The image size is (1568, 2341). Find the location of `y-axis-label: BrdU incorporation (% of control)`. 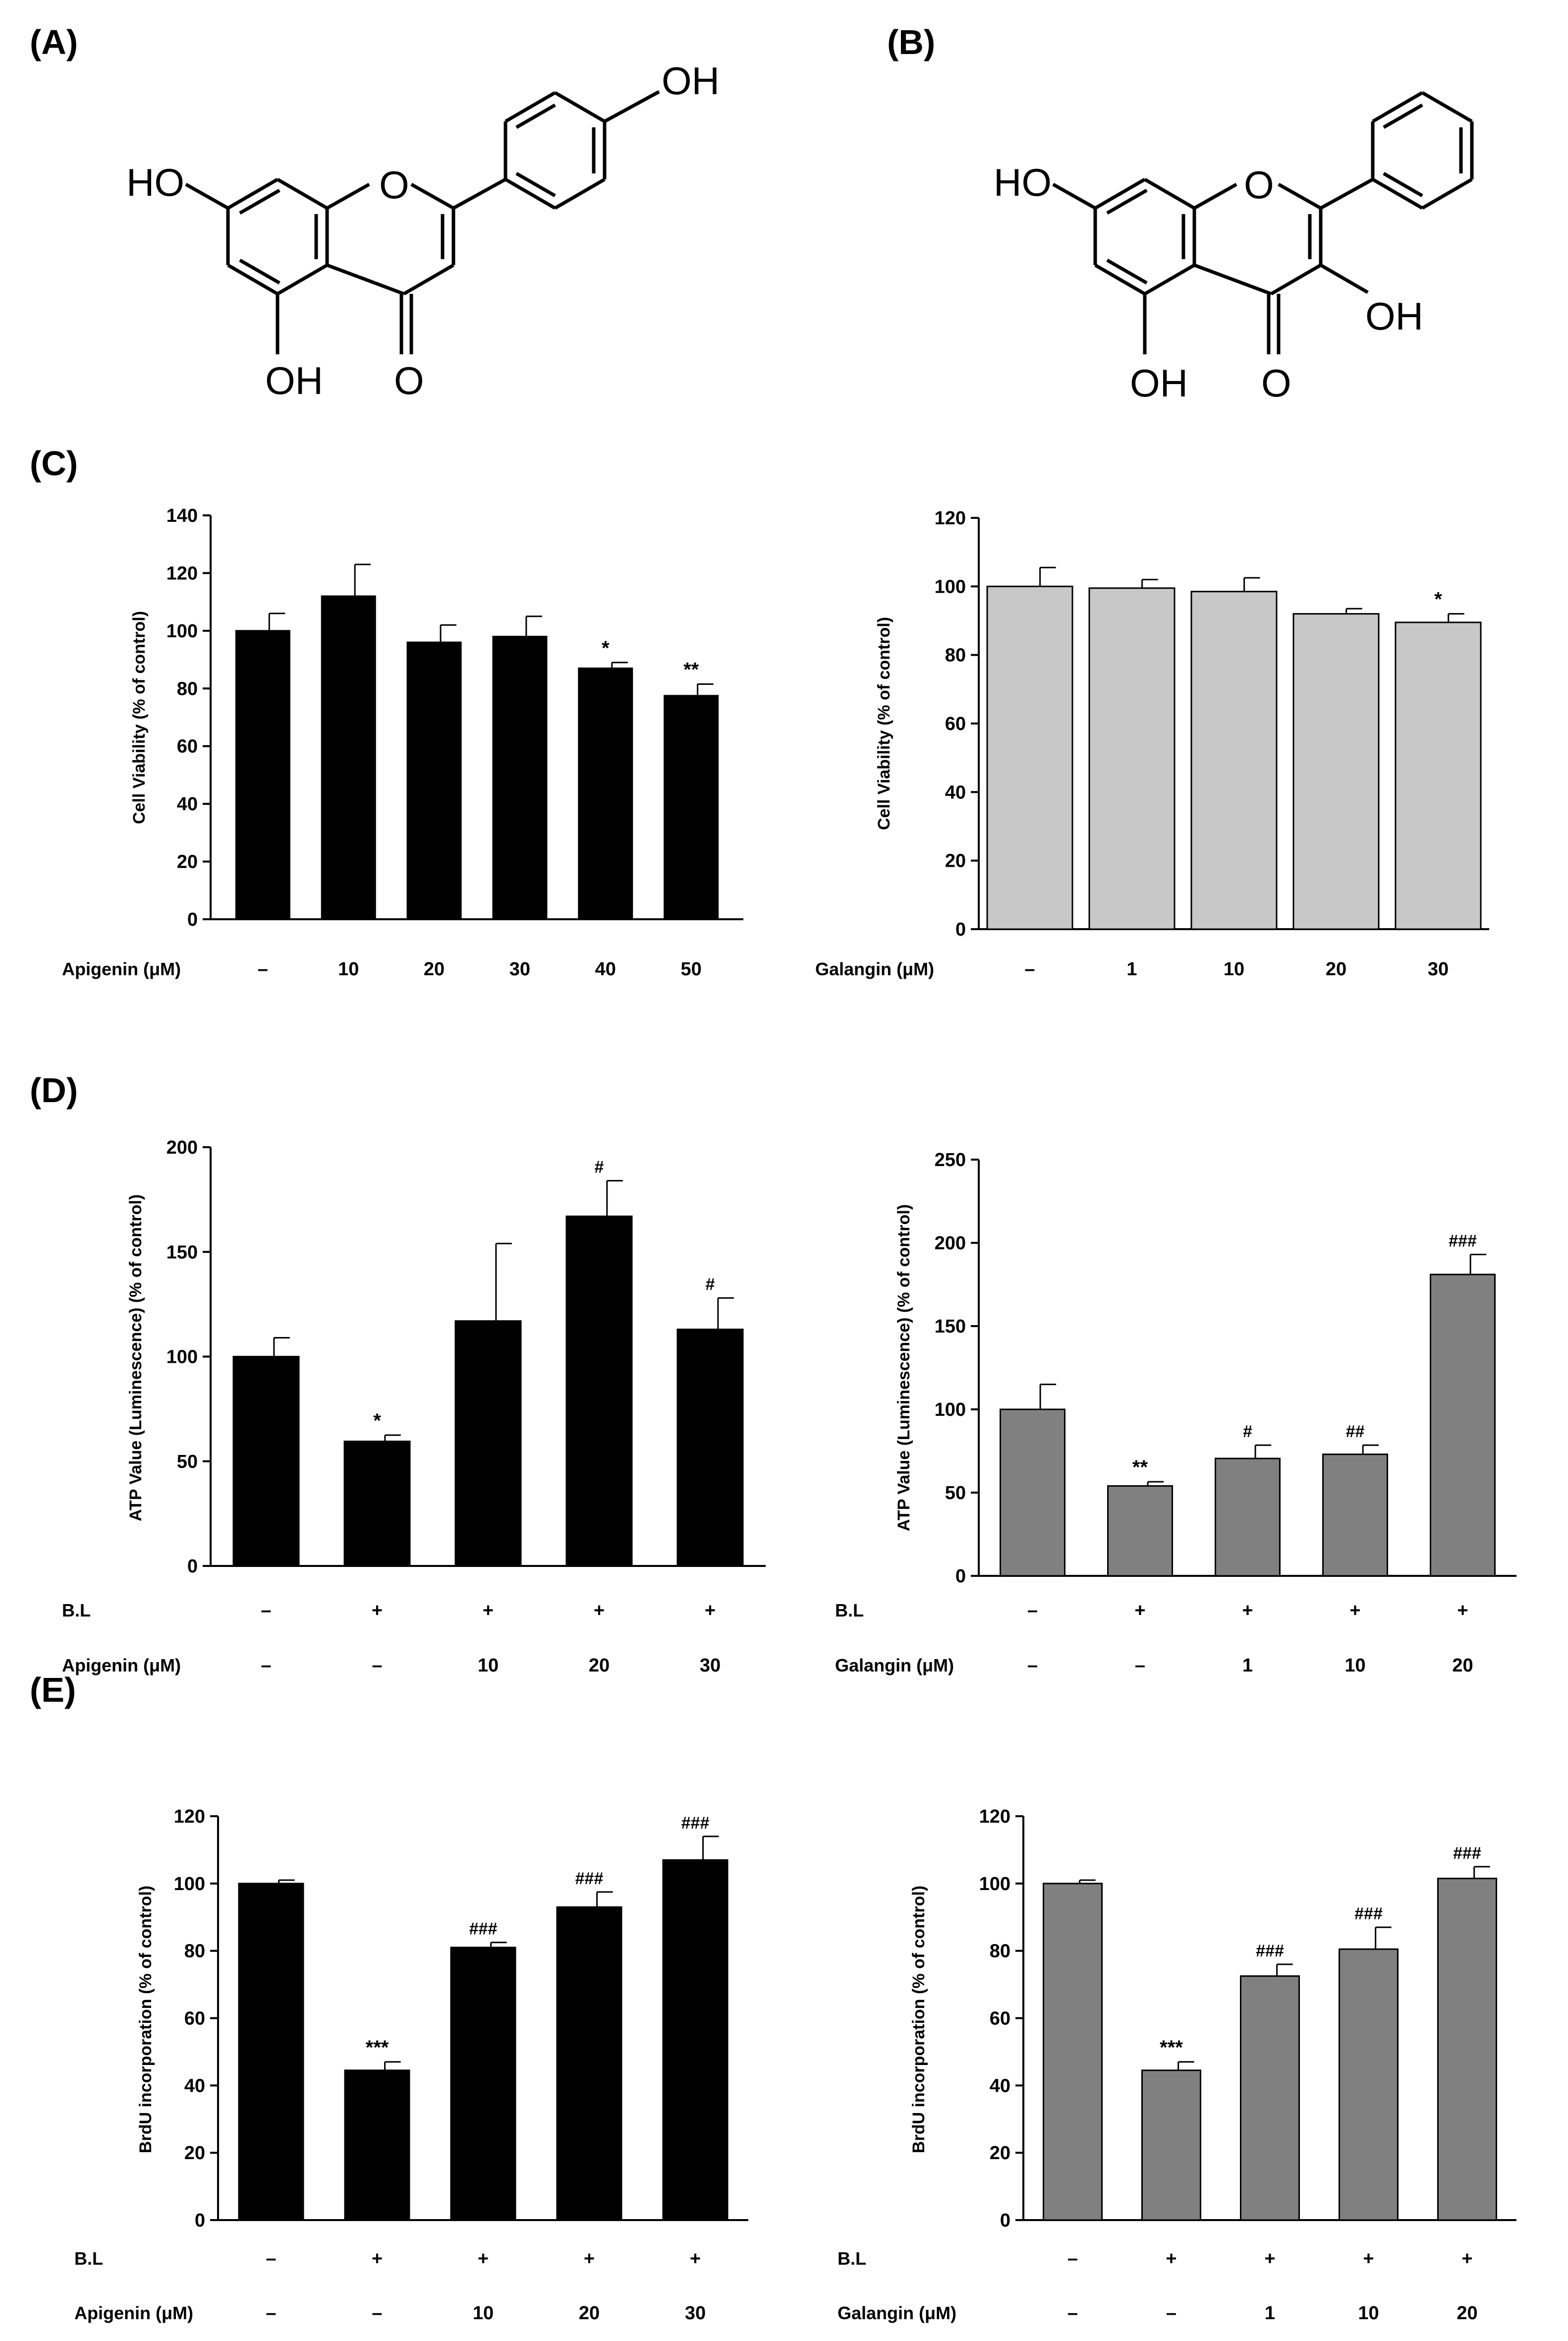

y-axis-label: BrdU incorporation (% of control) is located at coordinates (145, 2019).